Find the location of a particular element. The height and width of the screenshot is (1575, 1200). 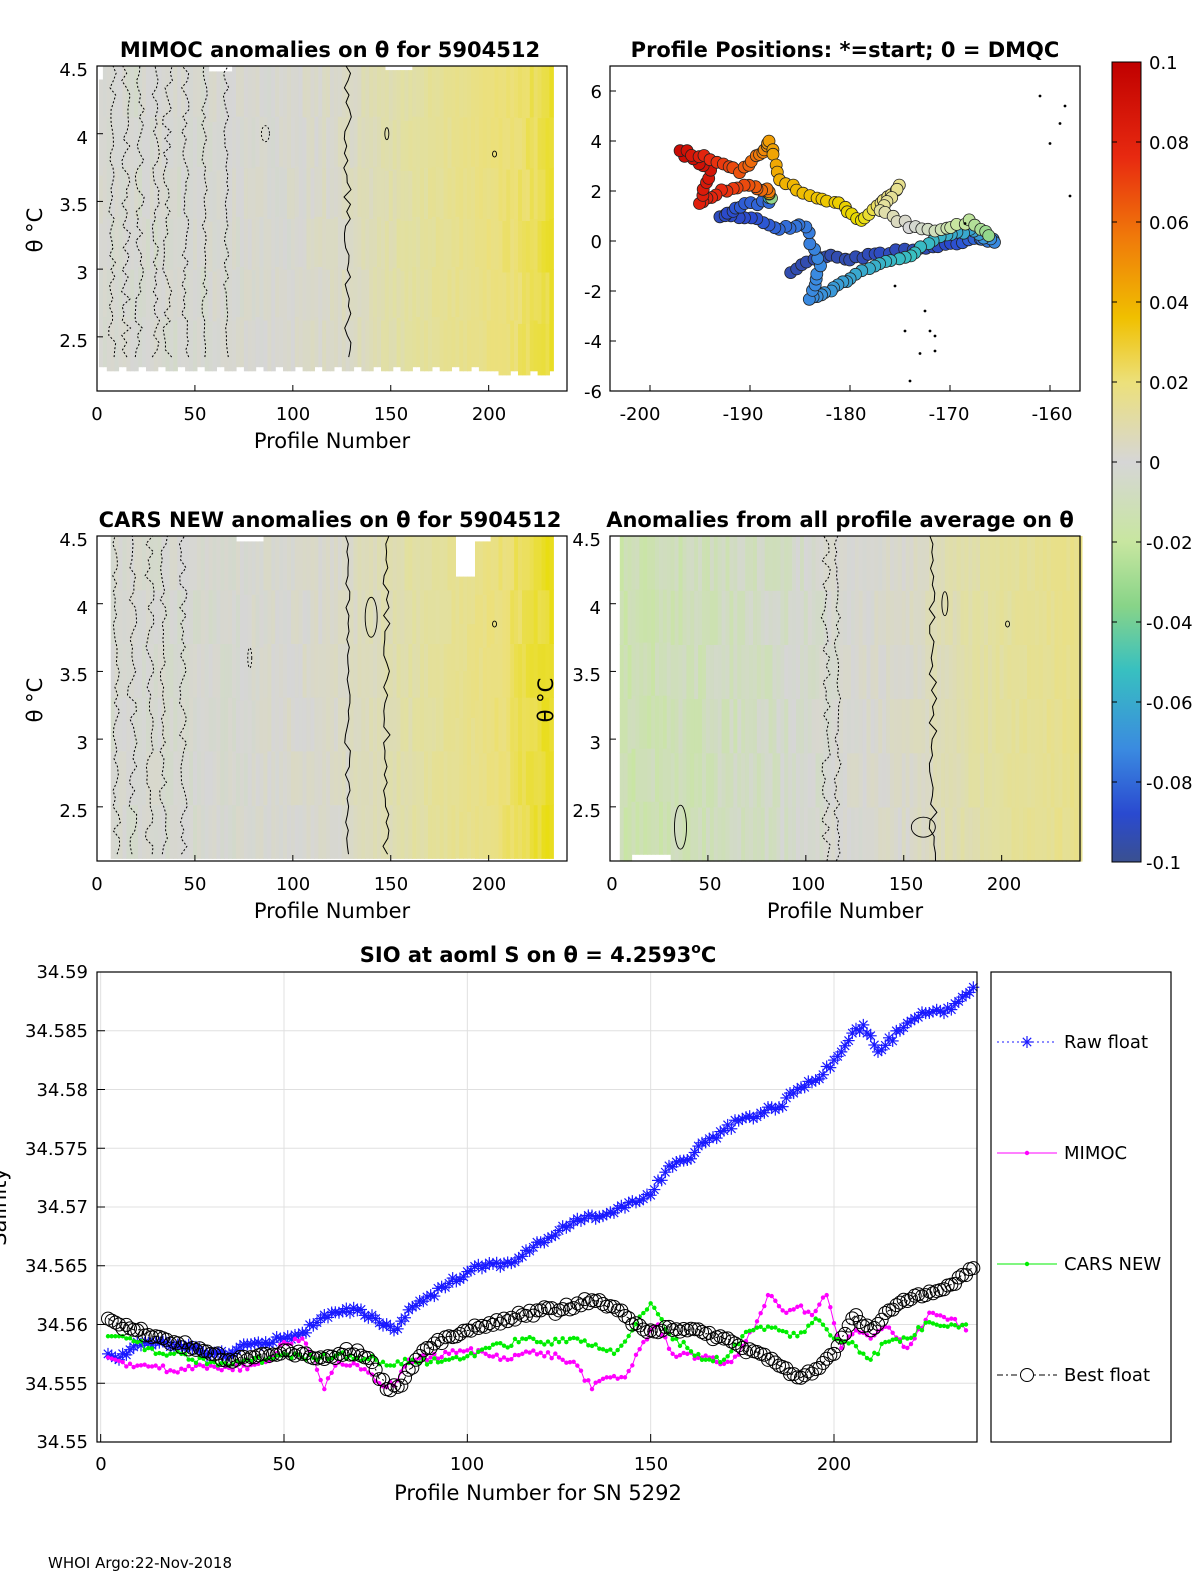

salinity-ytick: 34.57 is located at coordinates (62, 1207).